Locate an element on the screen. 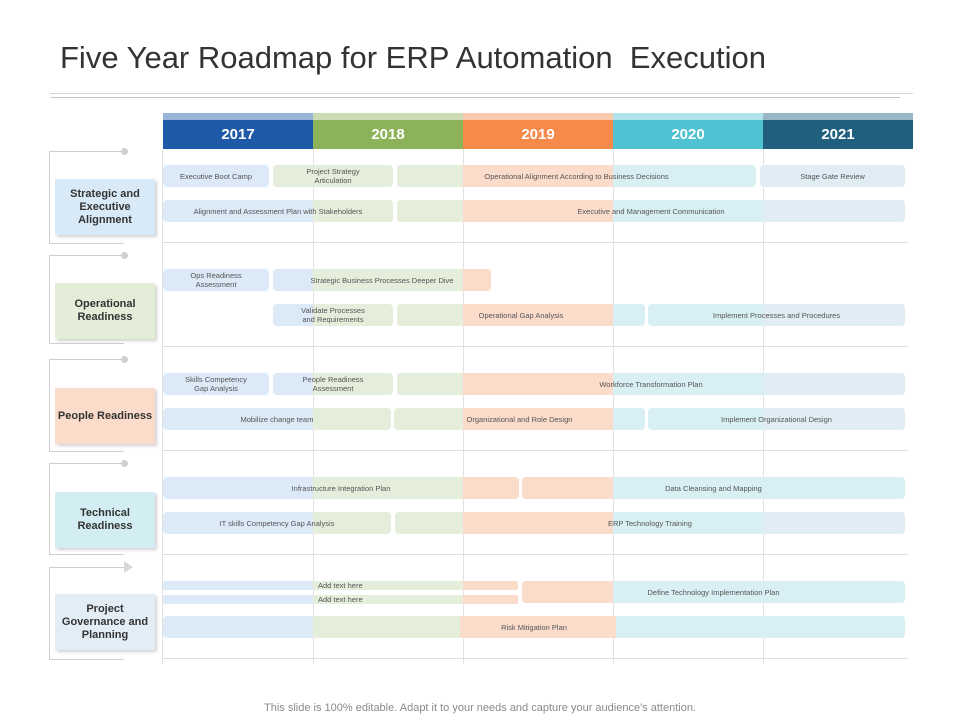 This screenshot has height=720, width=960. task-label: Implement Processes and Procedures is located at coordinates (776, 315).